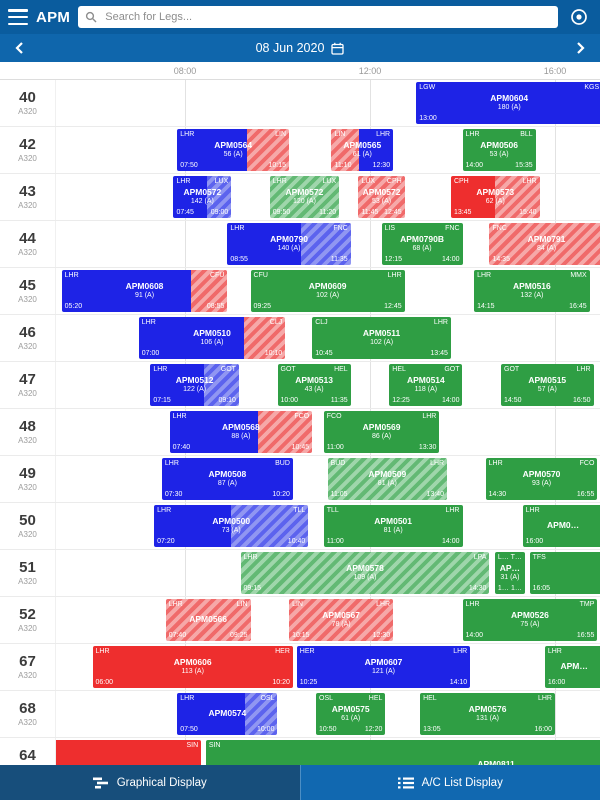 The height and width of the screenshot is (800, 600). I want to click on flight-block: LIN LHR APM0565 61 (A) 11:10 12:30, so click(362, 150).